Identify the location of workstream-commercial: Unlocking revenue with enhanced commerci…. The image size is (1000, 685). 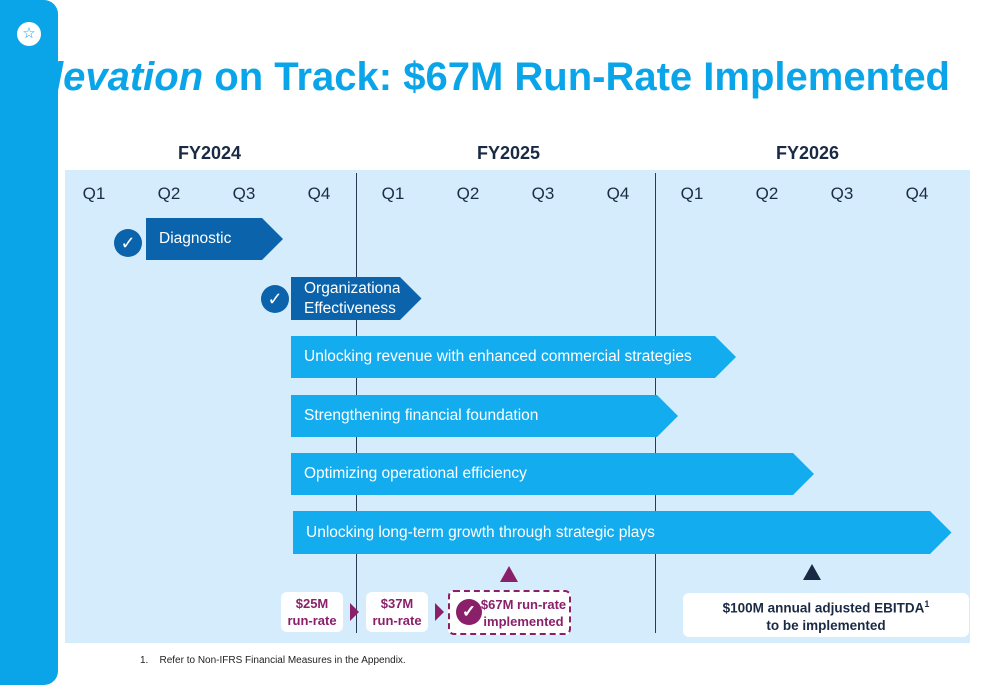
(503, 357).